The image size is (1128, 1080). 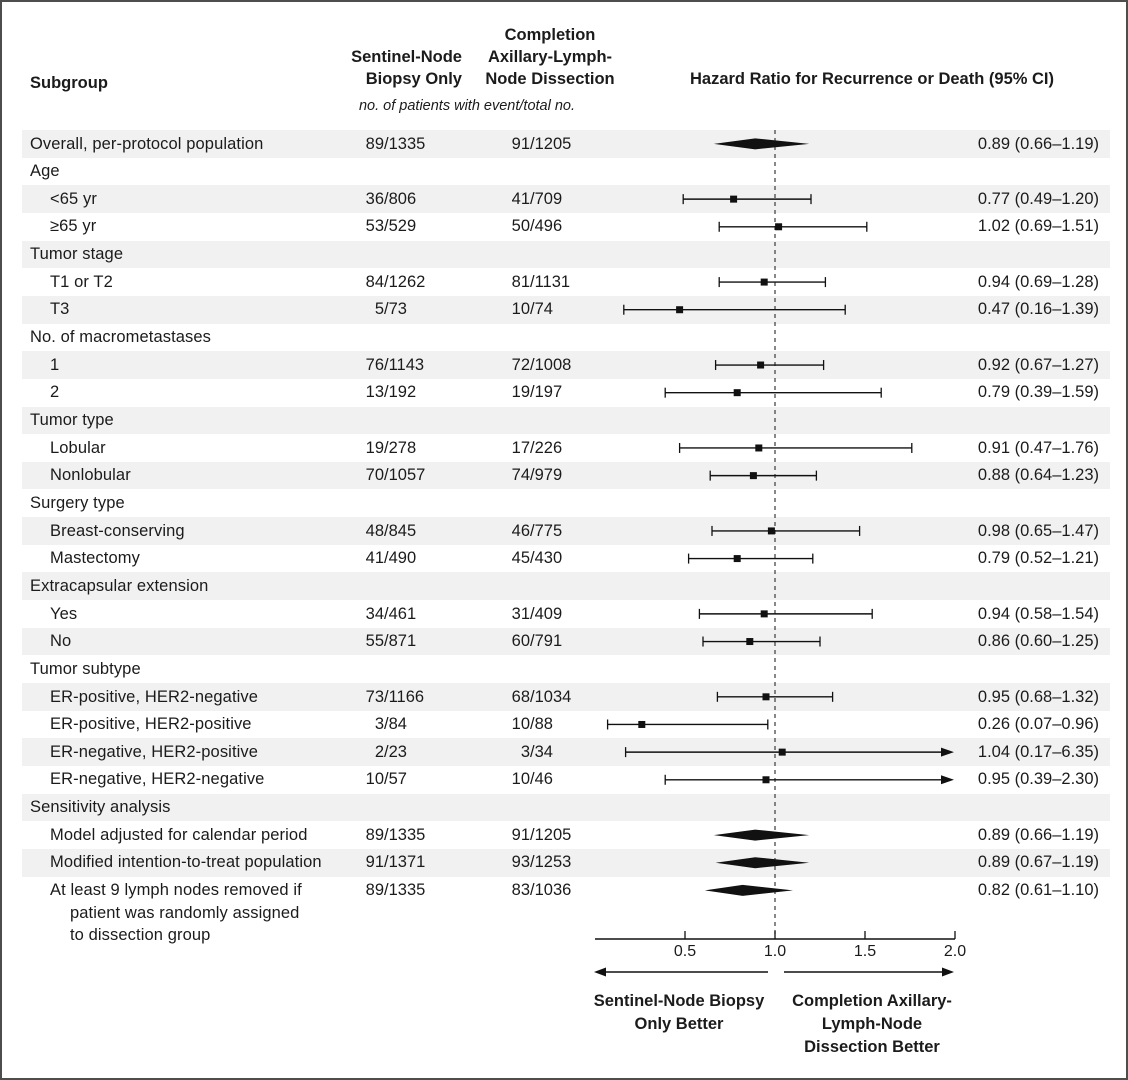 I want to click on alnd-count: 72/1008, so click(x=531, y=365).